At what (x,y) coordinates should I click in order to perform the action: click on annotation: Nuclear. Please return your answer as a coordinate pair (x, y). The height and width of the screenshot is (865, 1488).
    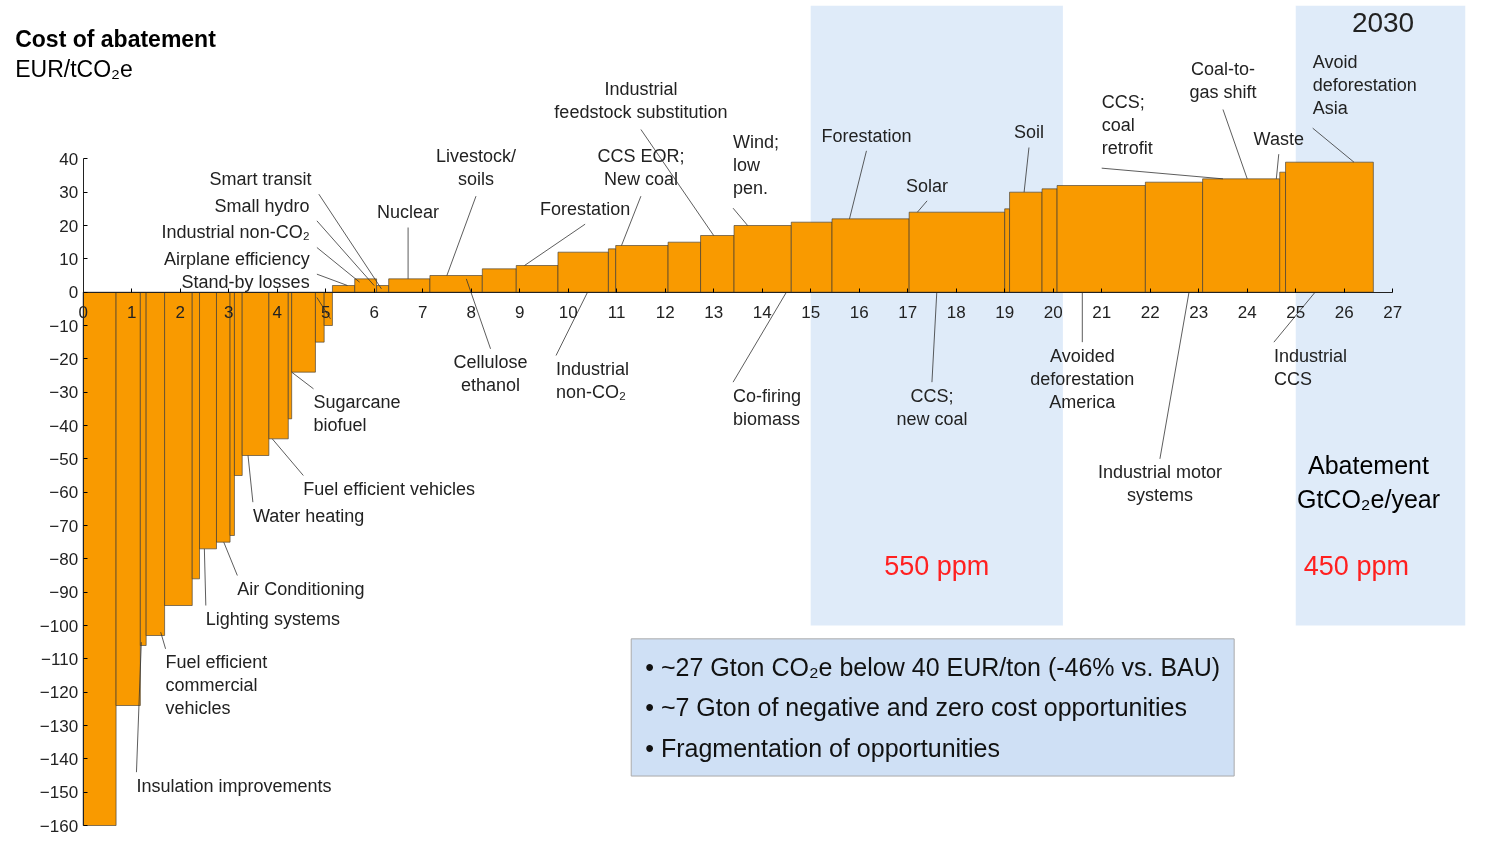
    Looking at the image, I should click on (408, 212).